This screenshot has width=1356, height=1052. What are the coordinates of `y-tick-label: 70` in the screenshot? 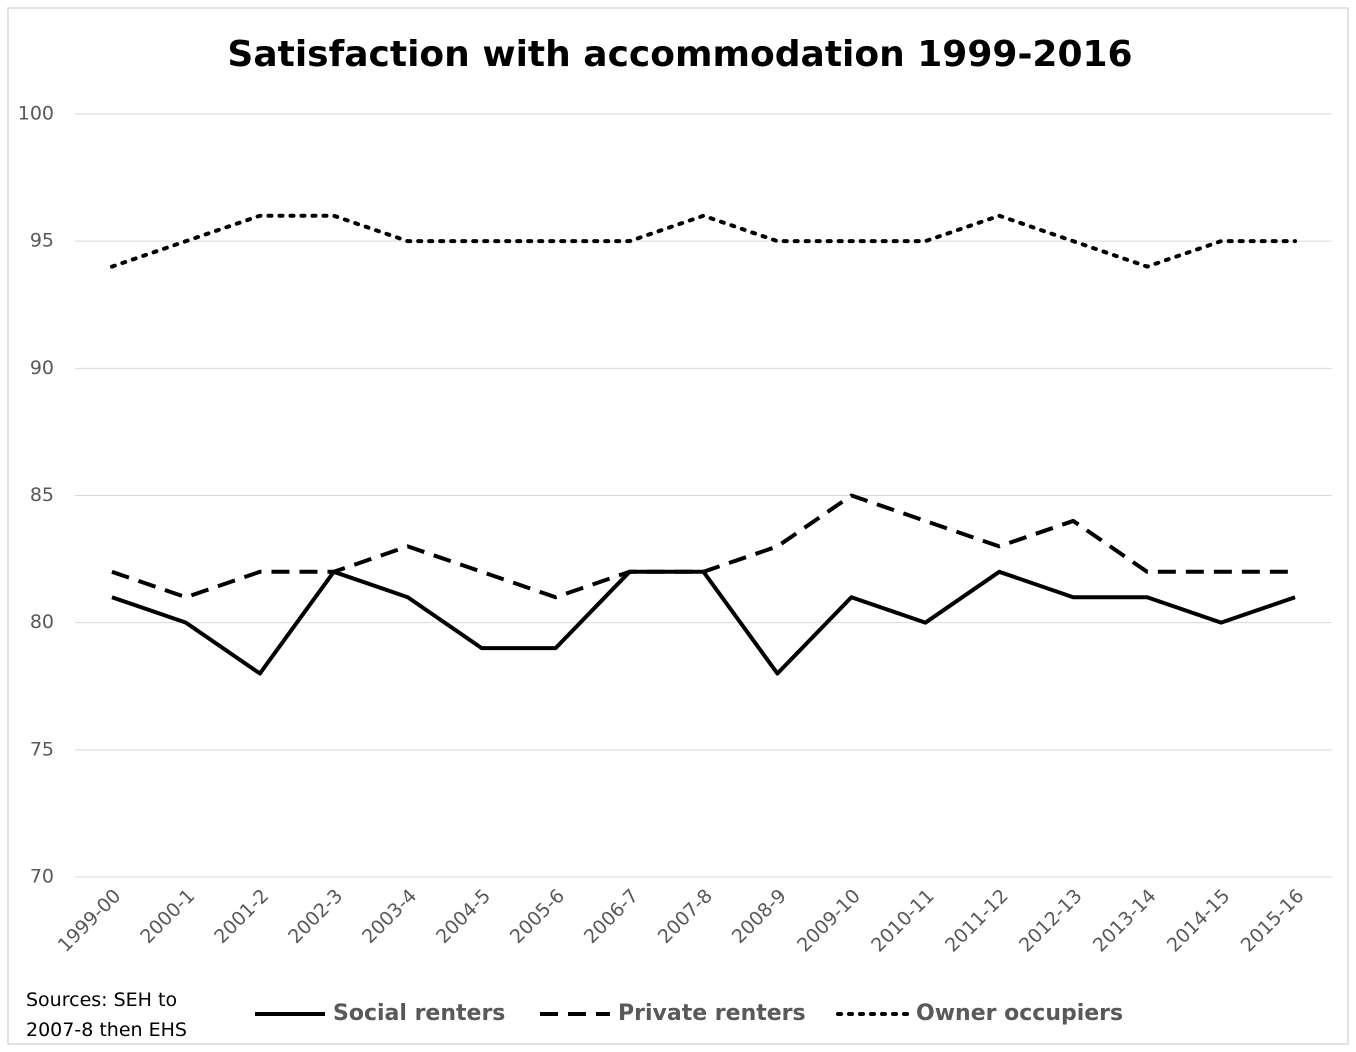 It's located at (42, 877).